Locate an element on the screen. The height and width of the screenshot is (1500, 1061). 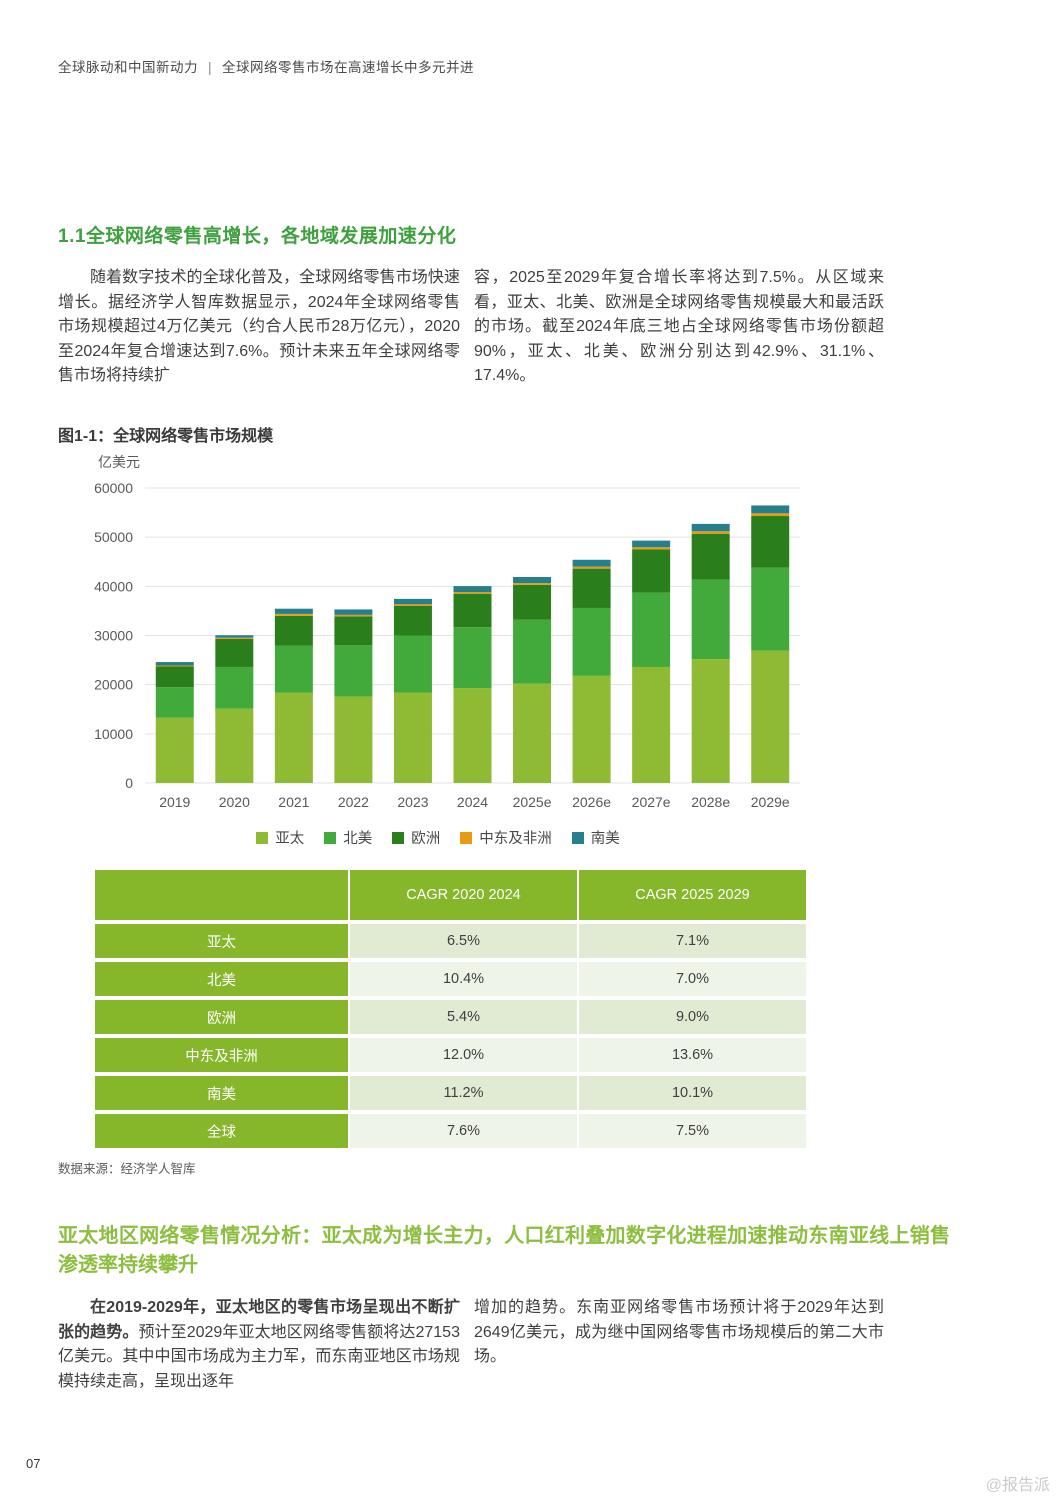
table-cell: 9.0% is located at coordinates (692, 1017).